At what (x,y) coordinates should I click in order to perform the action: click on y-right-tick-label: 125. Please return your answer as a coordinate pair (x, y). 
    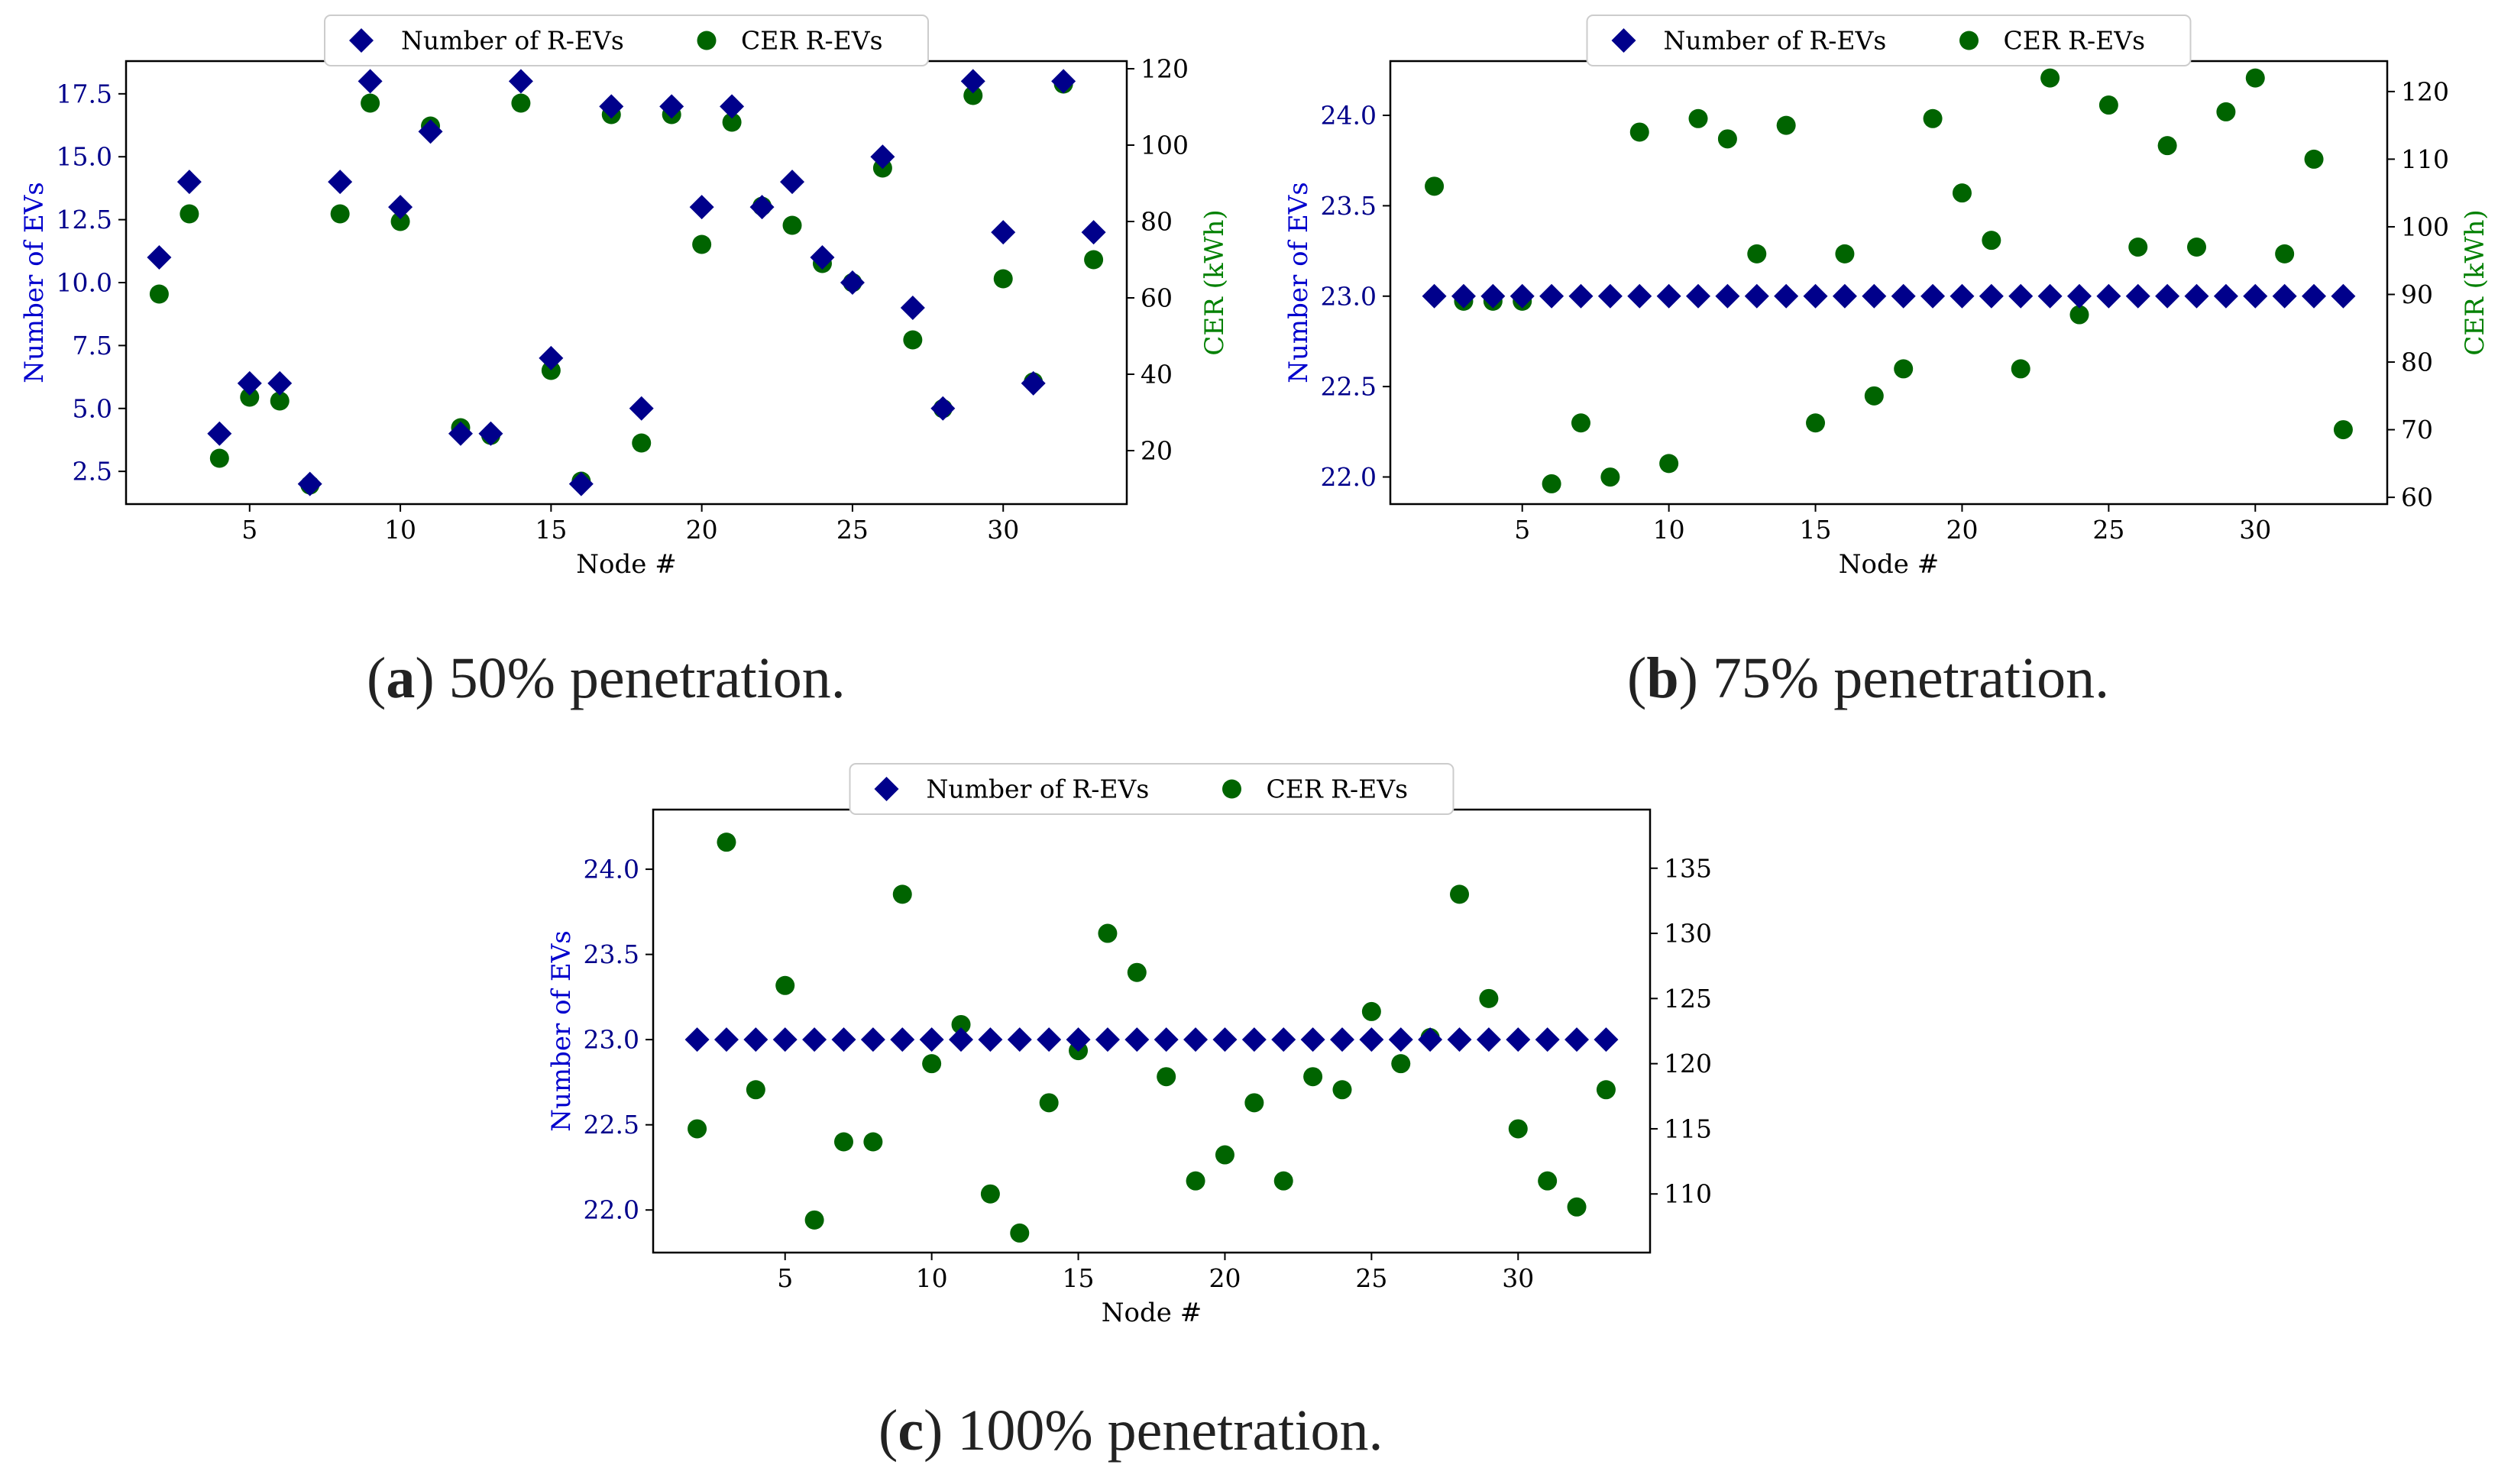
    Looking at the image, I should click on (1688, 999).